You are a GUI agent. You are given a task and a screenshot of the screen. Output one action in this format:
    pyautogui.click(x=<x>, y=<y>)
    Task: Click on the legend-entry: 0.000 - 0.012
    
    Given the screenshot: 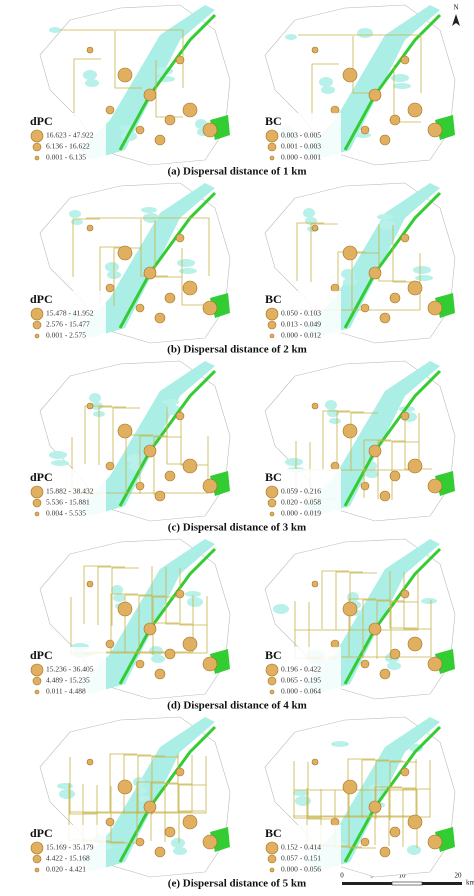 What is the action you would take?
    pyautogui.click(x=301, y=335)
    